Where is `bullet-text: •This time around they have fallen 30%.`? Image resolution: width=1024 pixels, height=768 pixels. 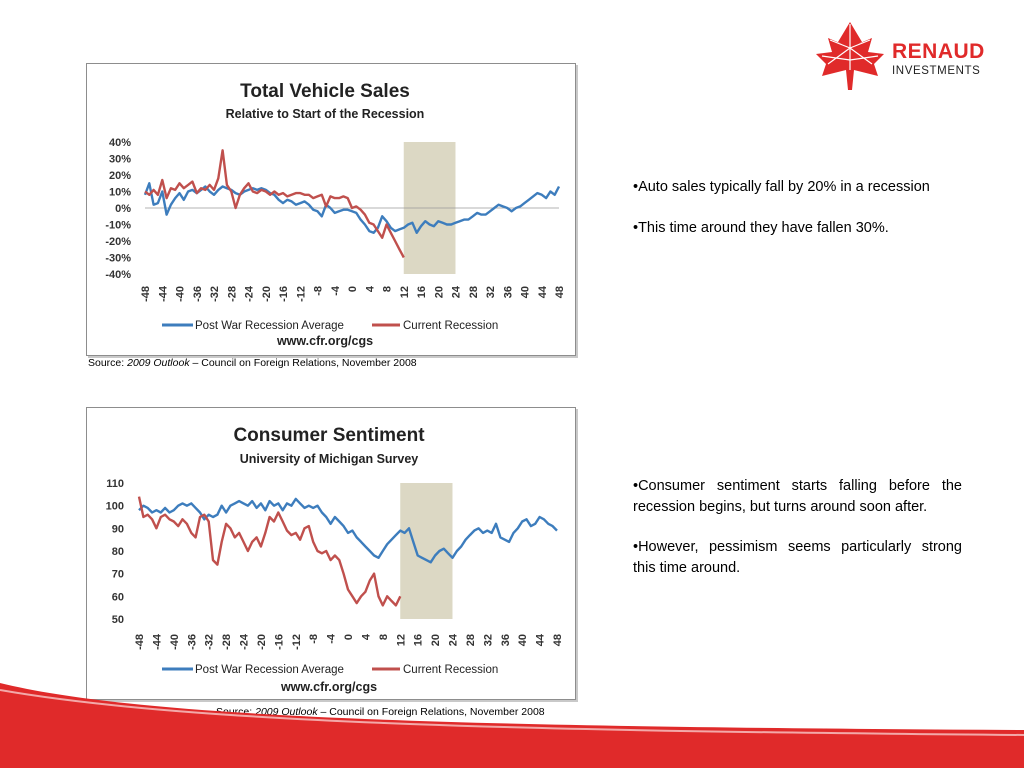 bullet-text: •This time around they have fallen 30%. is located at coordinates (761, 227).